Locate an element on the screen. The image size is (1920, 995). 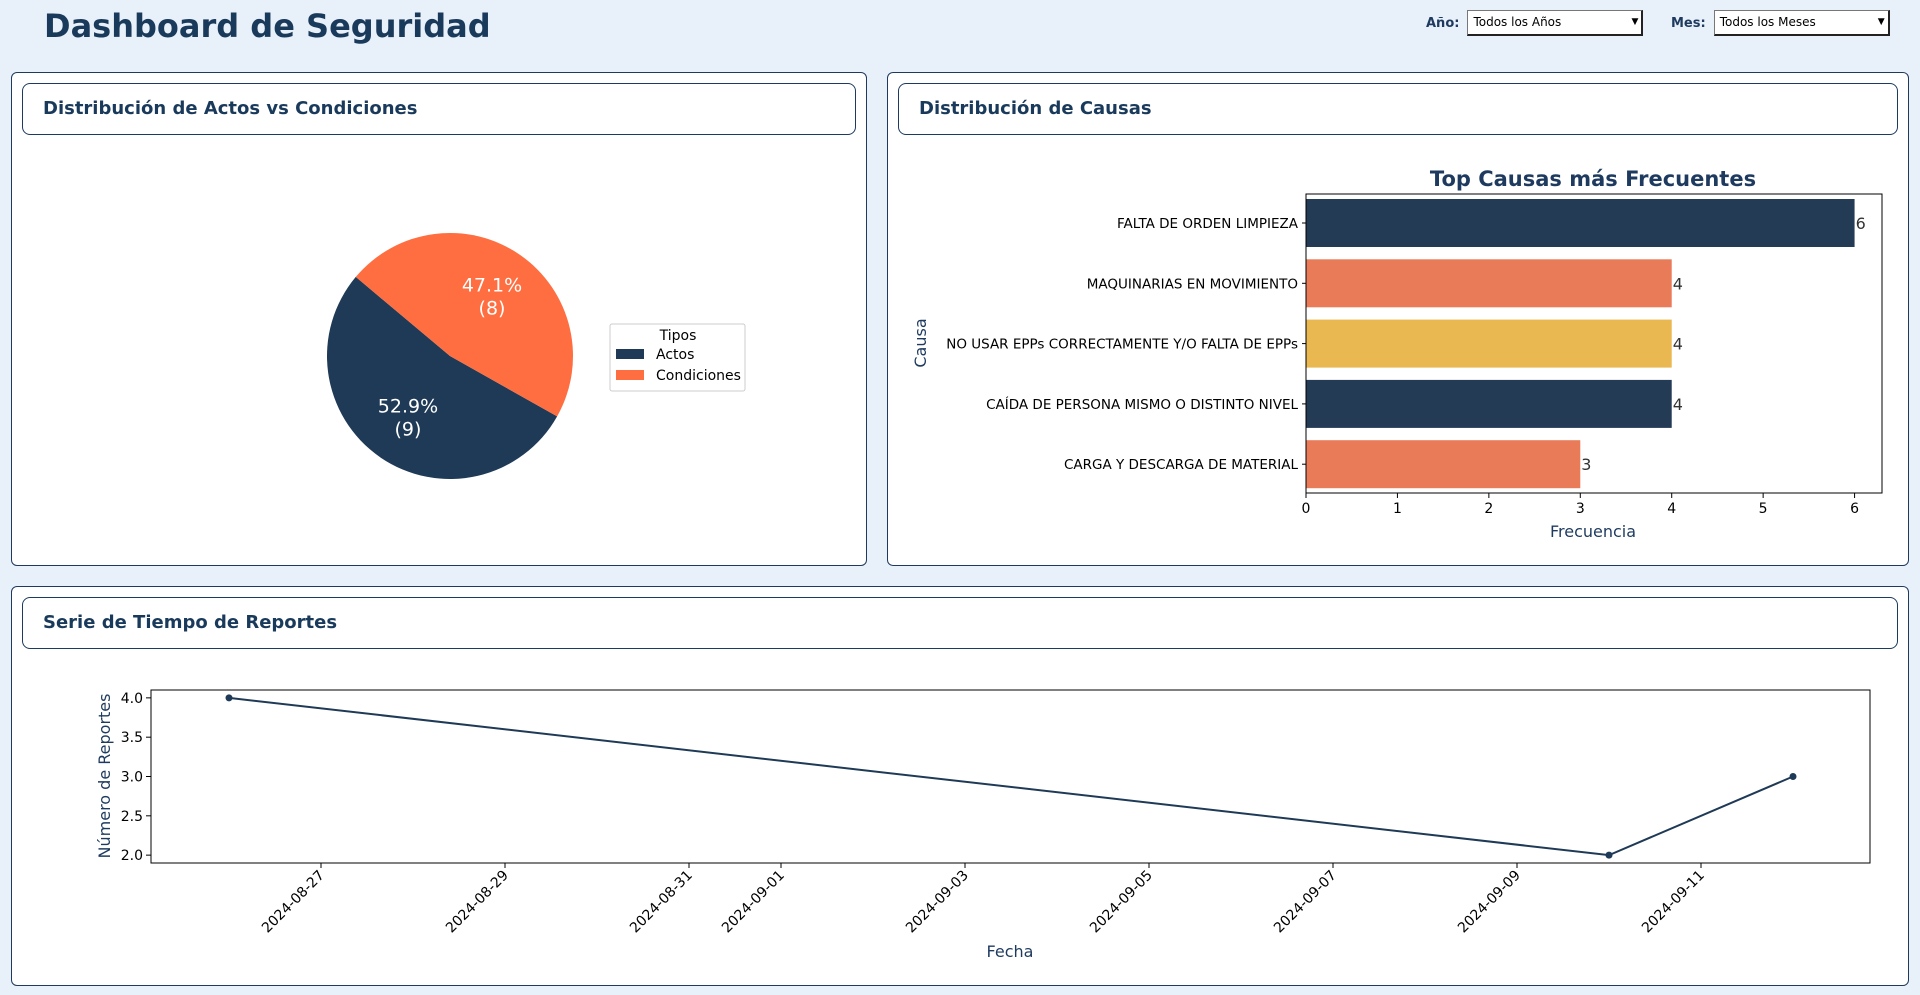
line-x-tick-label: 2024-09-11 is located at coordinates (1673, 902).